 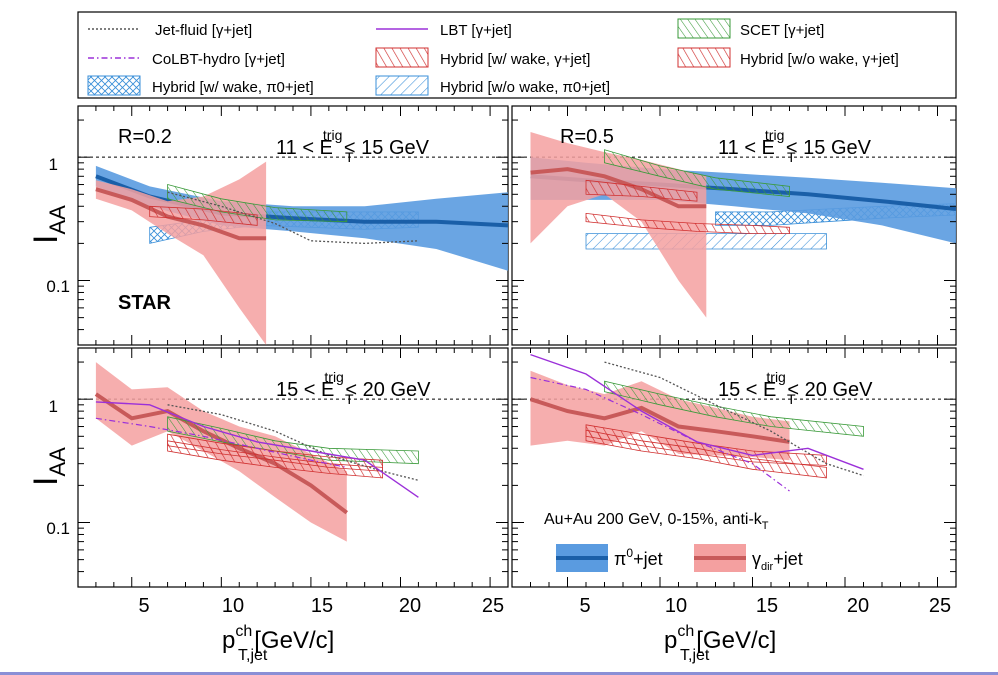 What do you see at coordinates (145, 137) in the screenshot?
I see `label-r02: R=0.2` at bounding box center [145, 137].